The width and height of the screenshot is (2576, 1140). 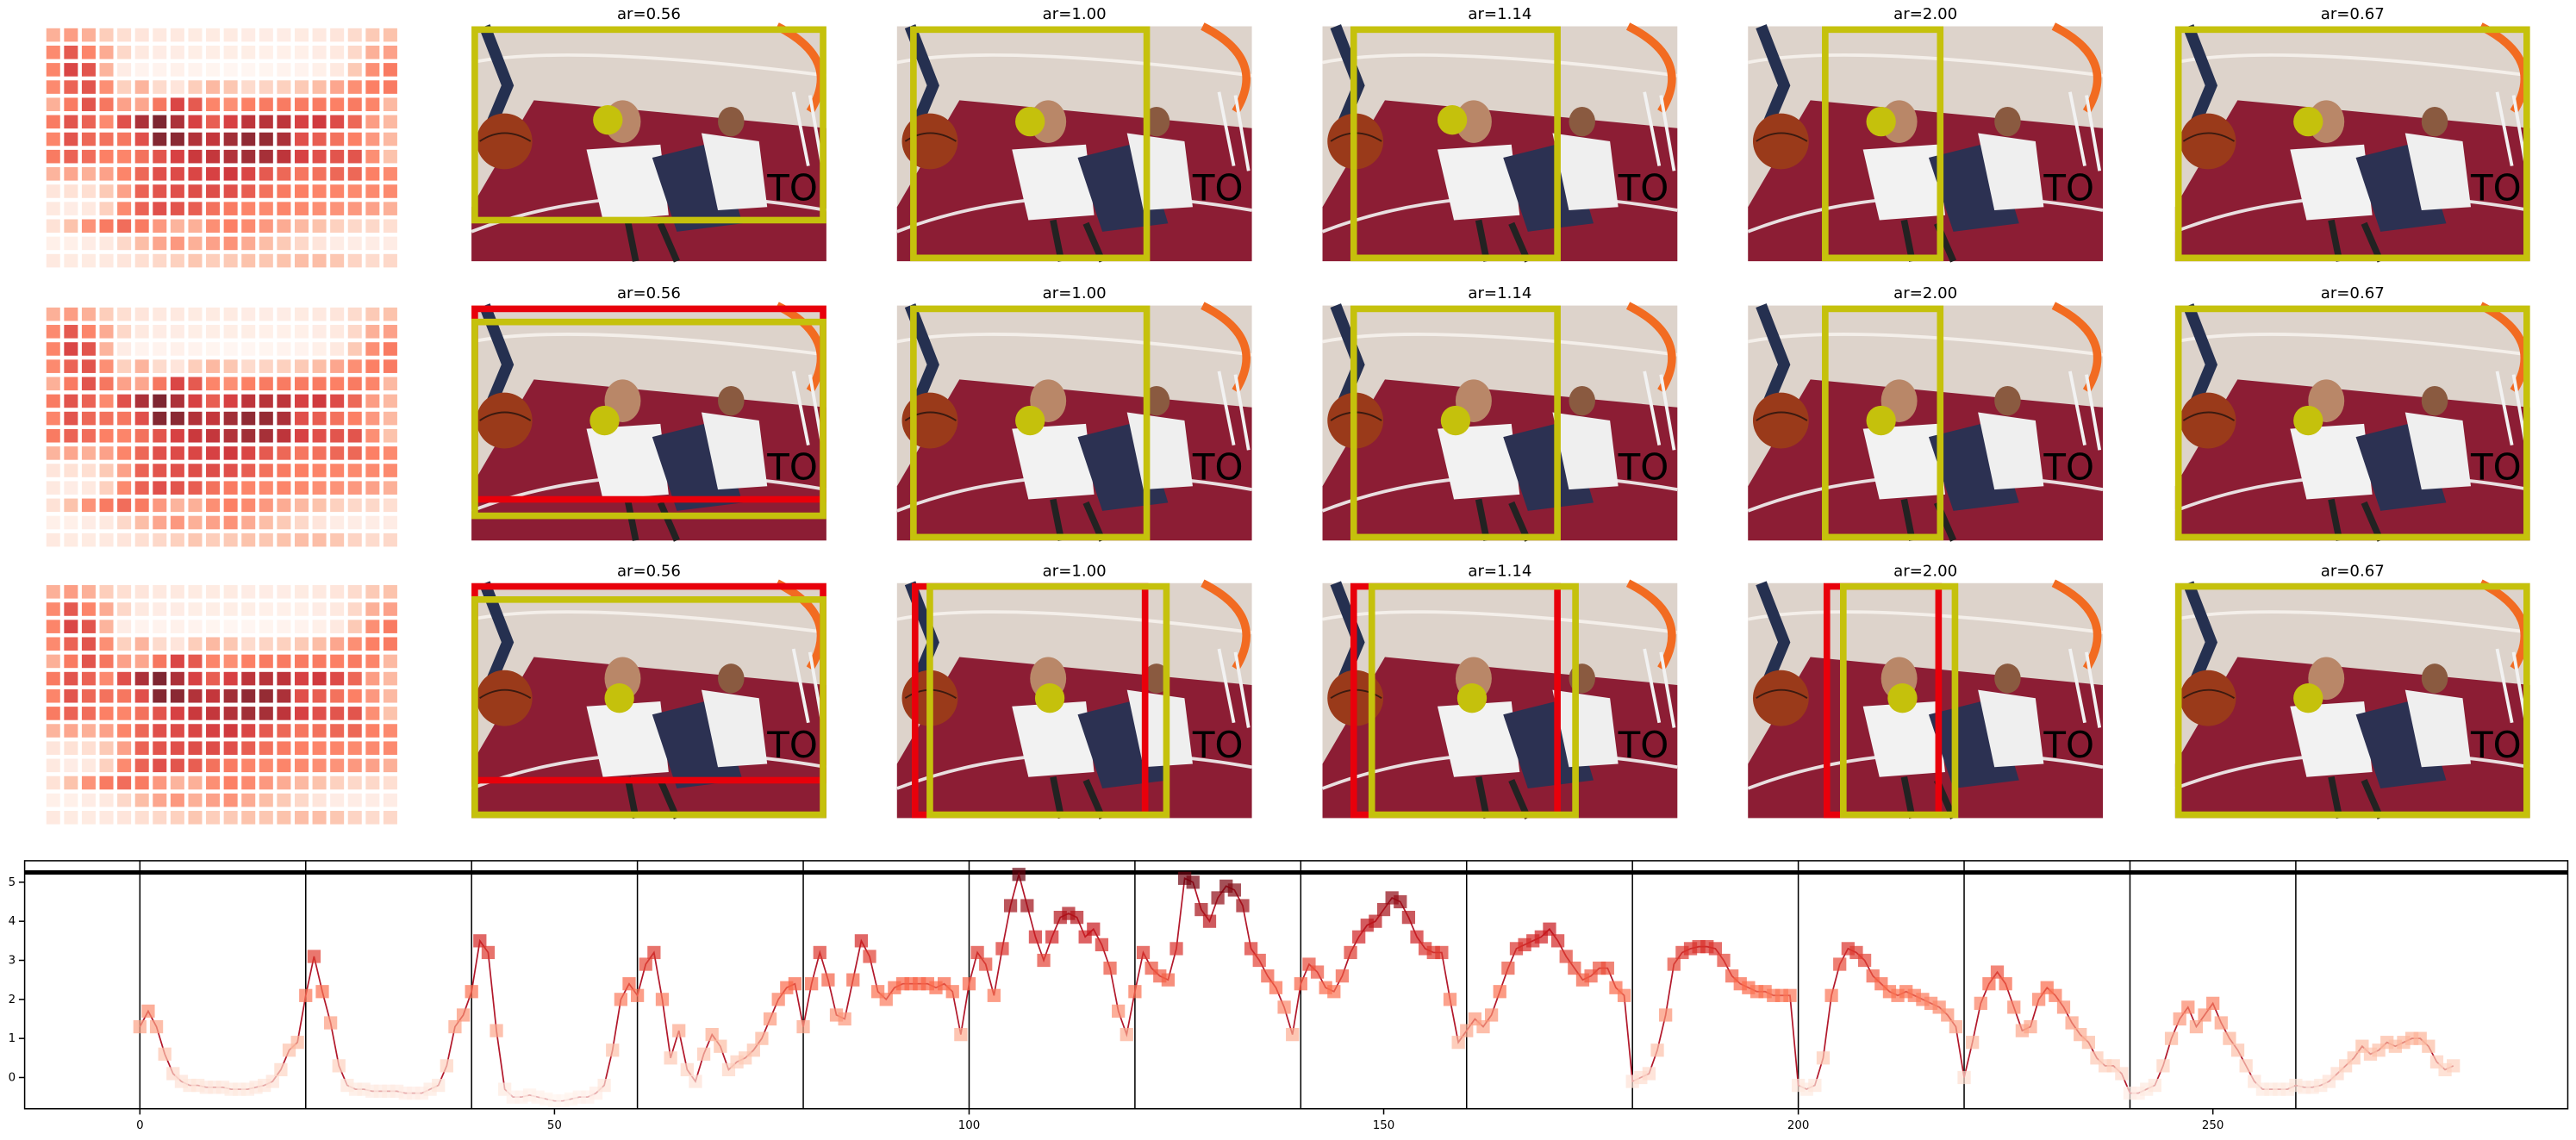 What do you see at coordinates (1472, 698) in the screenshot?
I see `focus-point` at bounding box center [1472, 698].